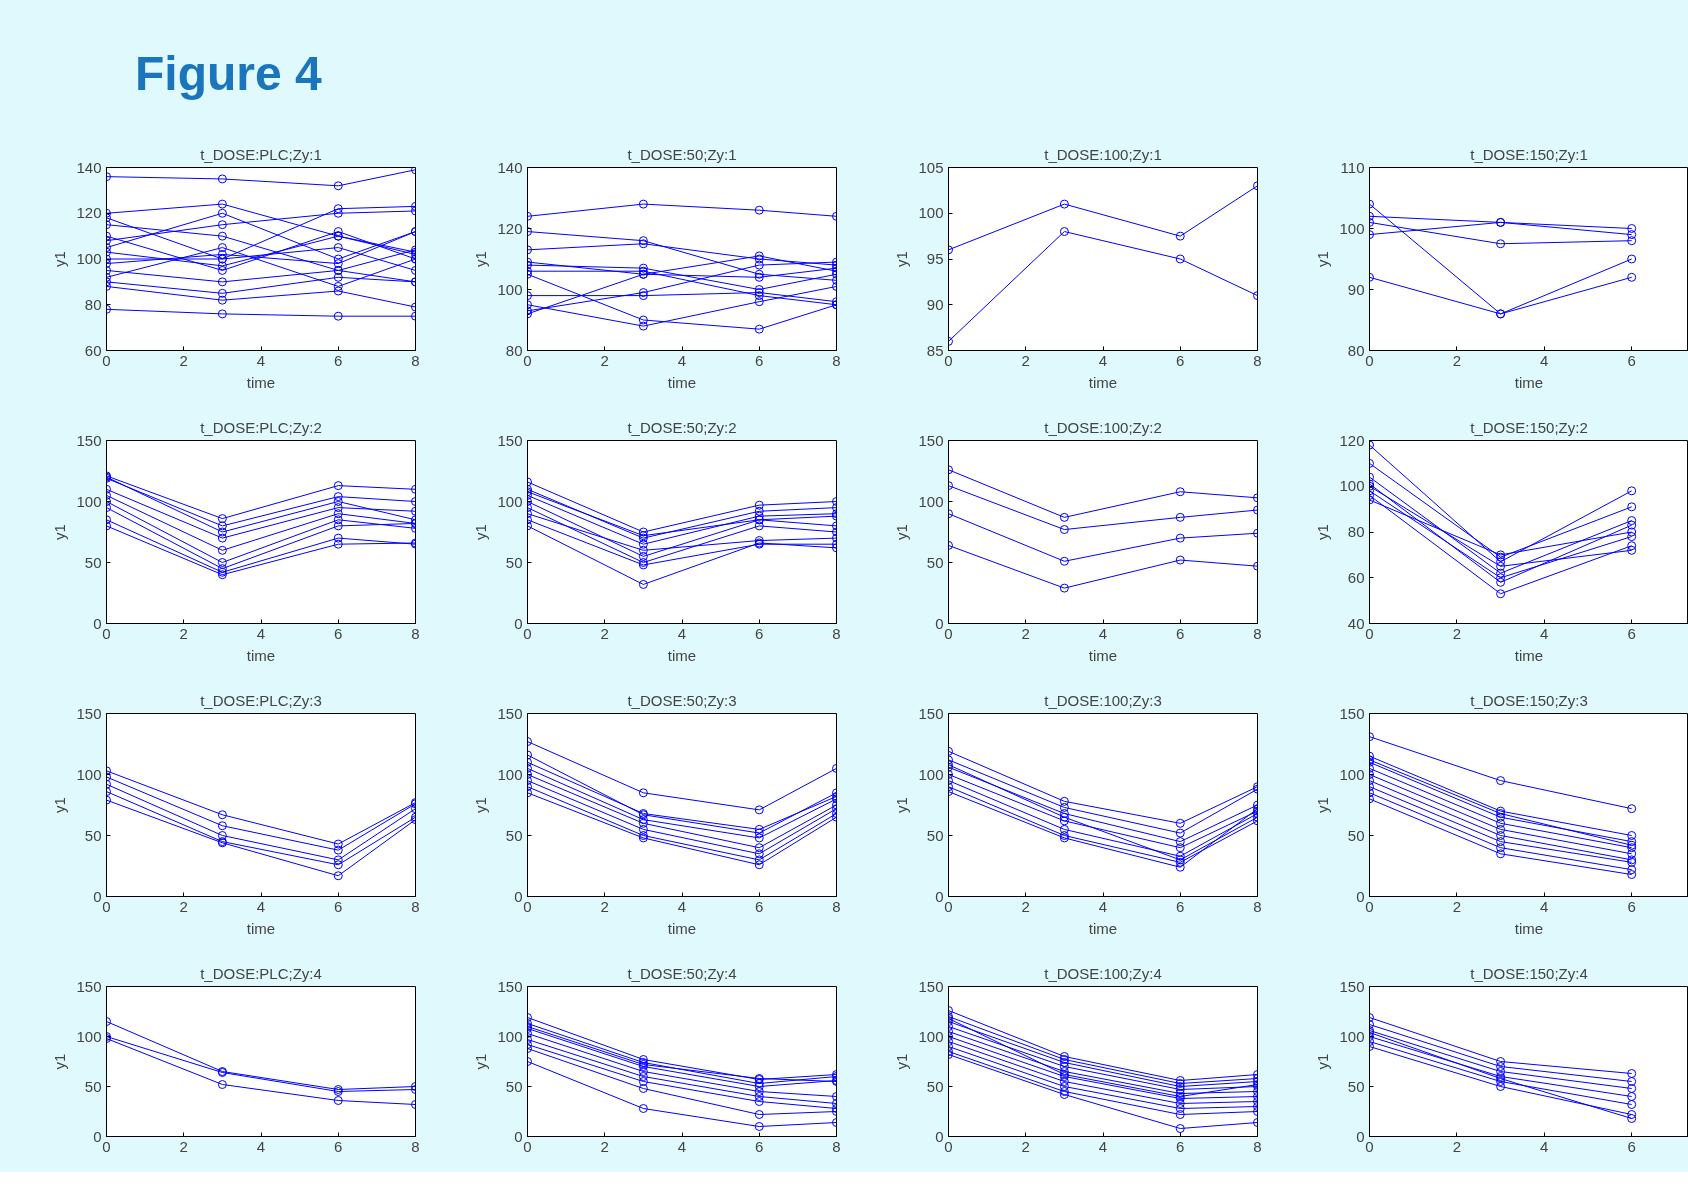  What do you see at coordinates (1352, 167) in the screenshot?
I see `y-tick-label: 110` at bounding box center [1352, 167].